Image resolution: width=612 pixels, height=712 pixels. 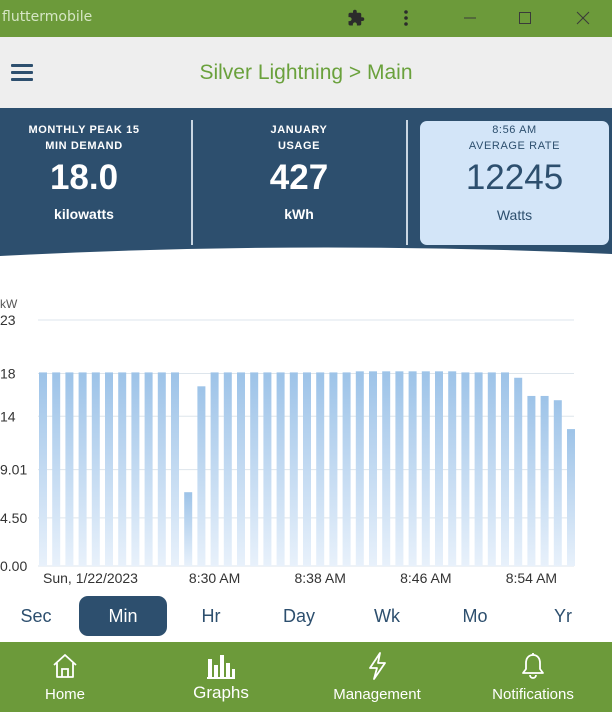 I want to click on tab-sec: Sec, so click(x=36, y=615).